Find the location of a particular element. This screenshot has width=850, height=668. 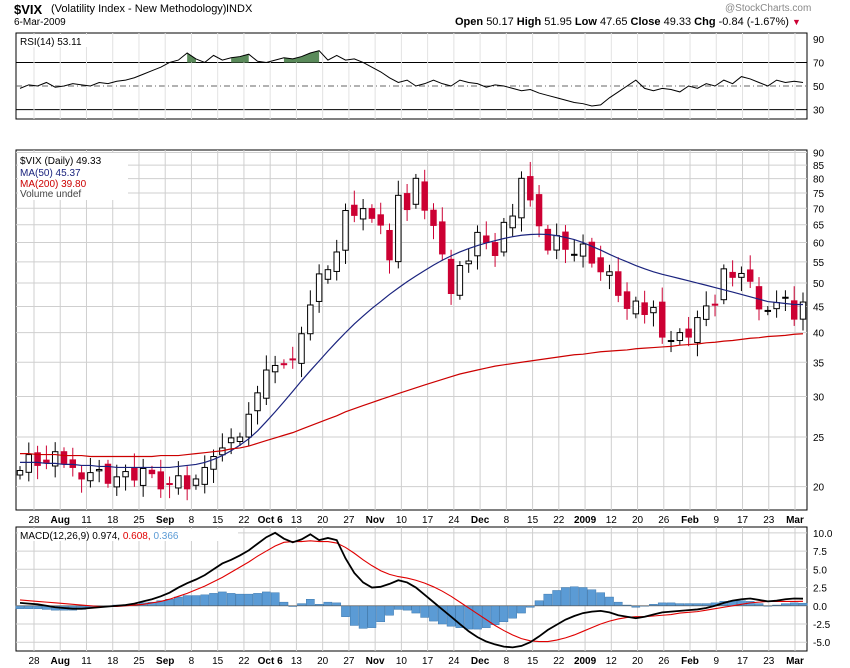

rsi-tick-label: 30 is located at coordinates (819, 111).